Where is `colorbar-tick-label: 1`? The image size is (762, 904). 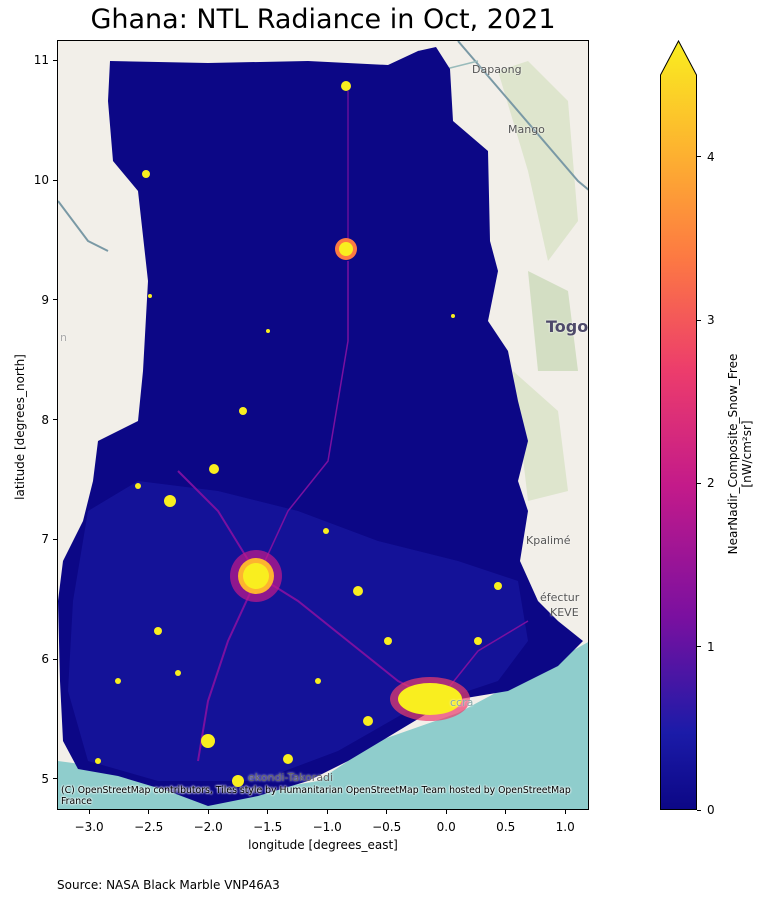 colorbar-tick-label: 1 is located at coordinates (711, 646).